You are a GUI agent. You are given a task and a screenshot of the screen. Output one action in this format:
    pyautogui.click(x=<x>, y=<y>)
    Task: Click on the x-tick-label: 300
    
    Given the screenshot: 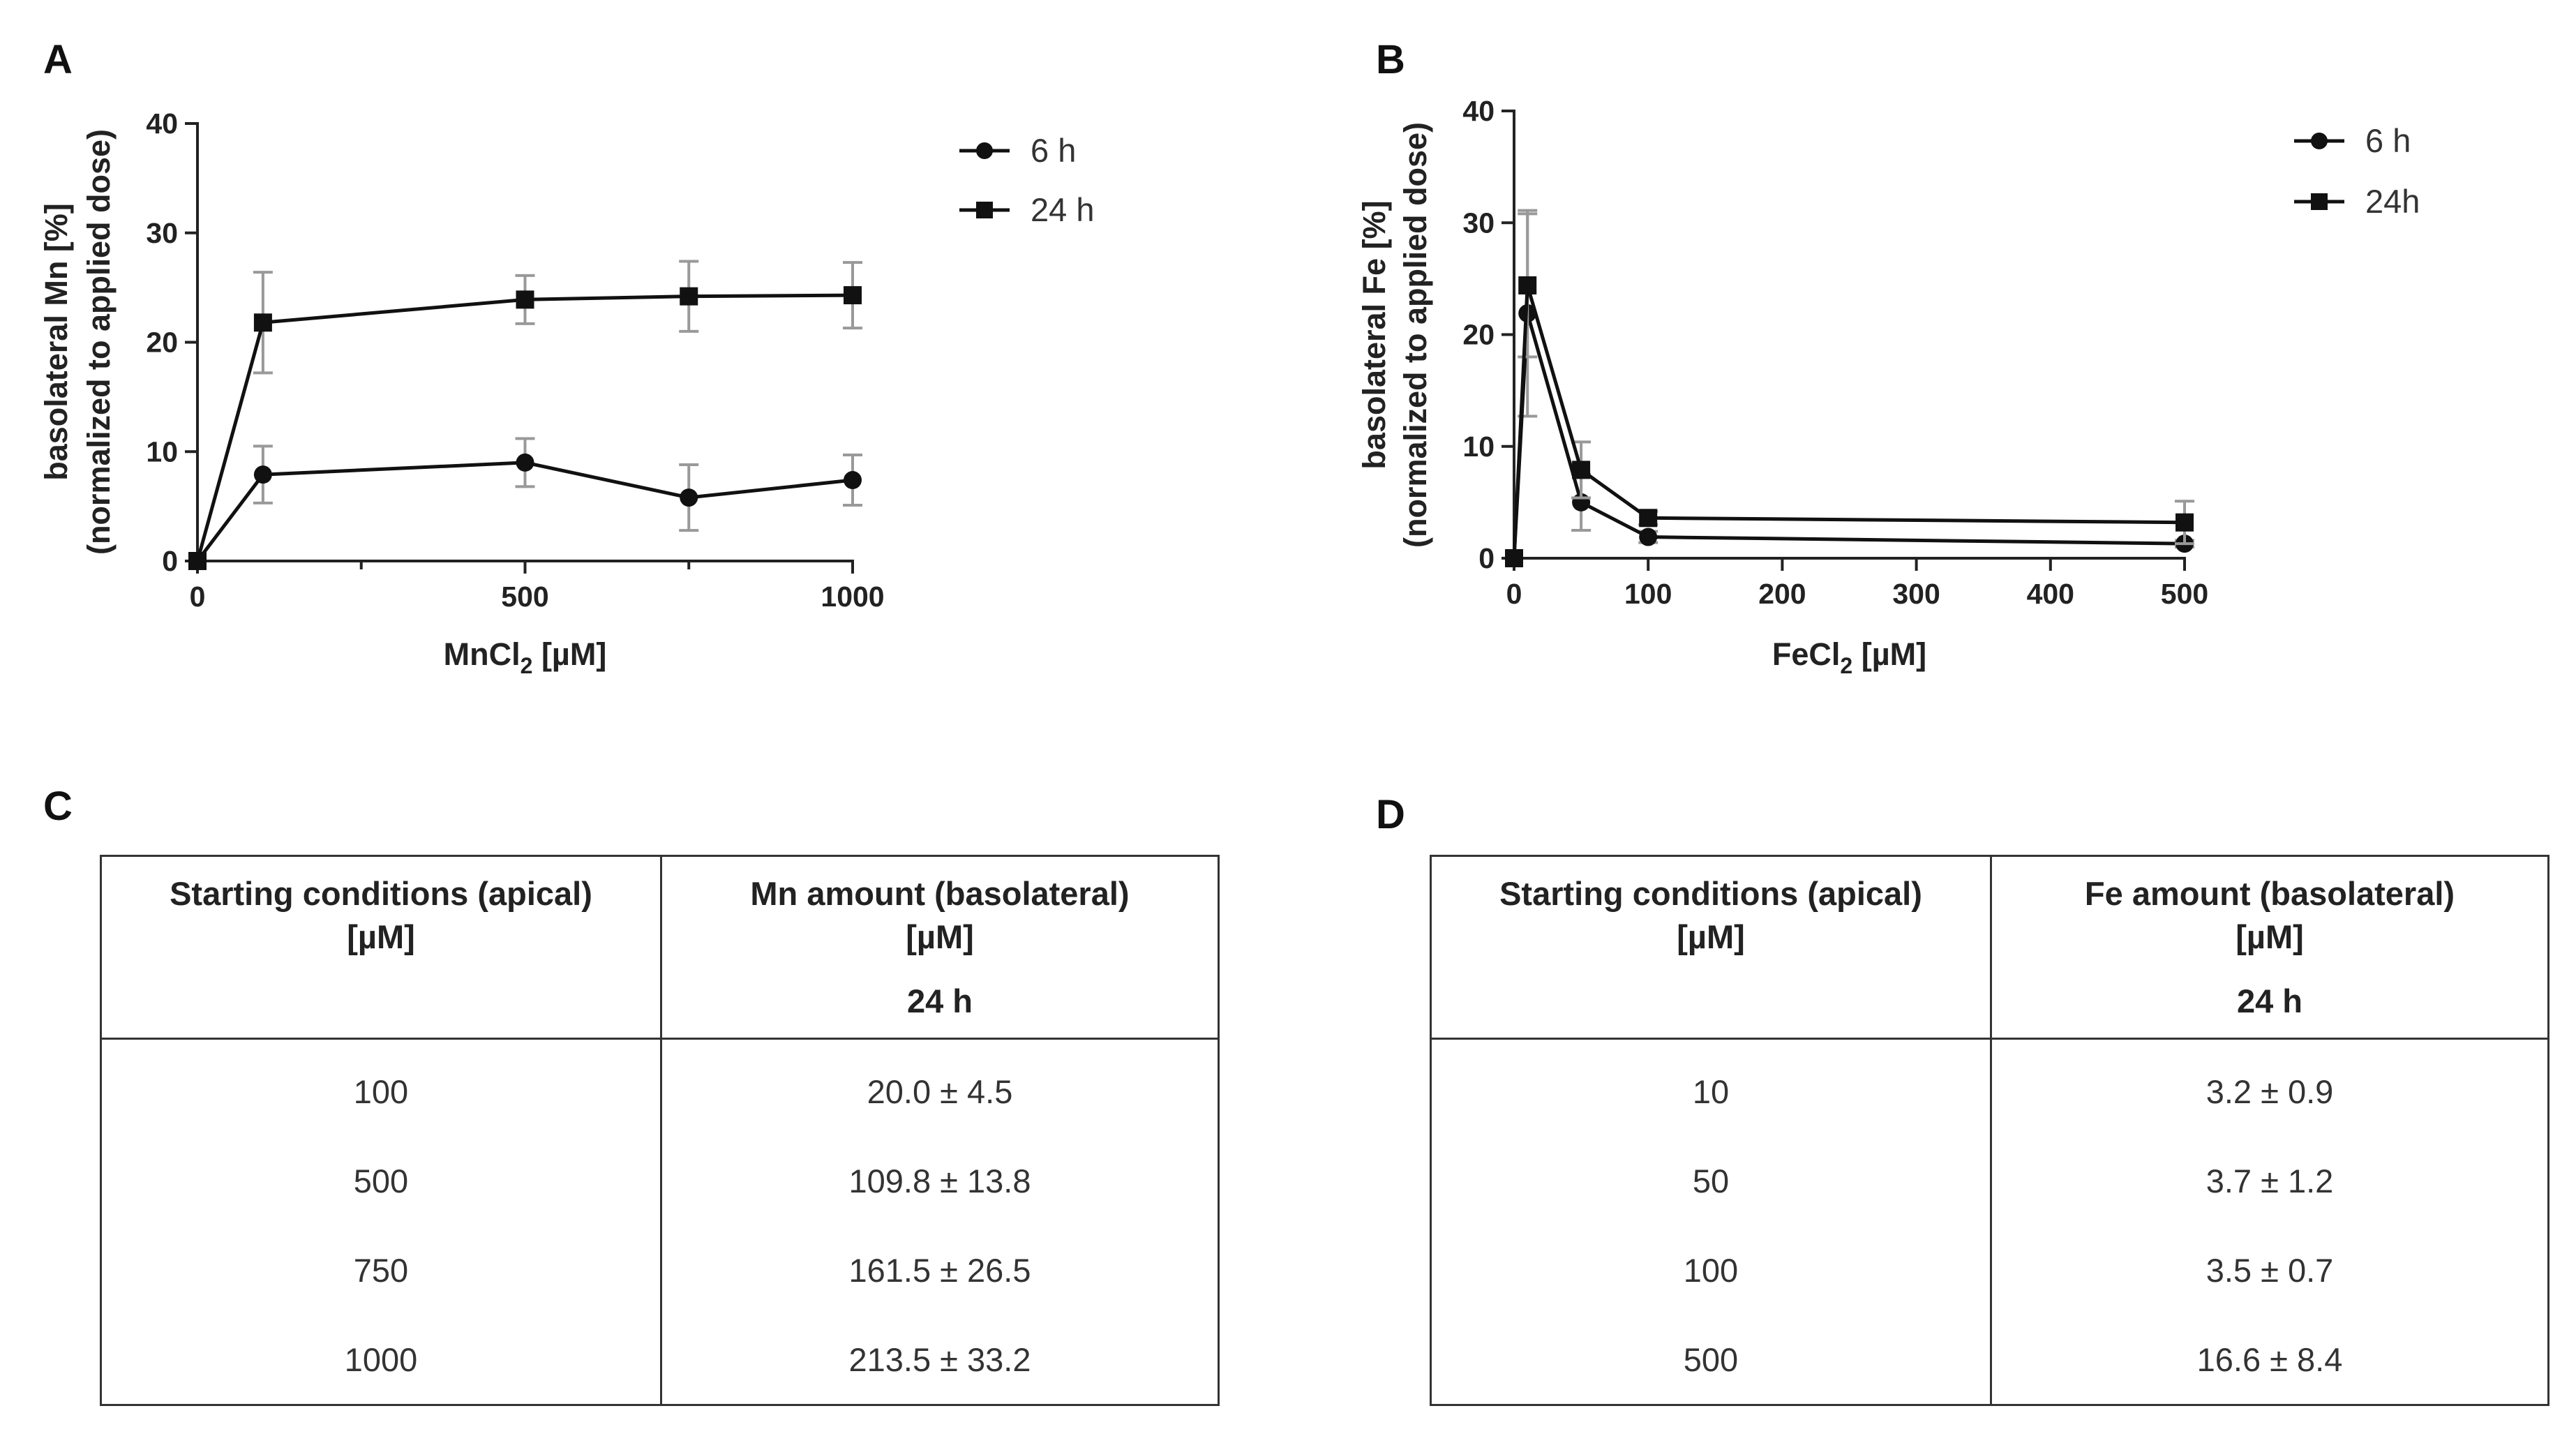 What is the action you would take?
    pyautogui.click(x=1916, y=594)
    